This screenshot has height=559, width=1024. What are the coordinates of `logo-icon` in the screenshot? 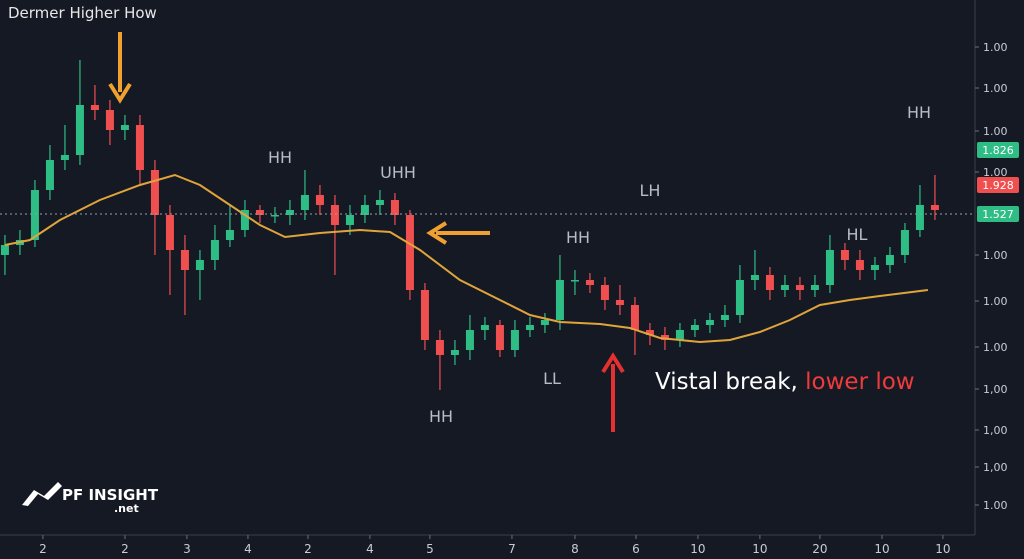 It's located at (42, 494).